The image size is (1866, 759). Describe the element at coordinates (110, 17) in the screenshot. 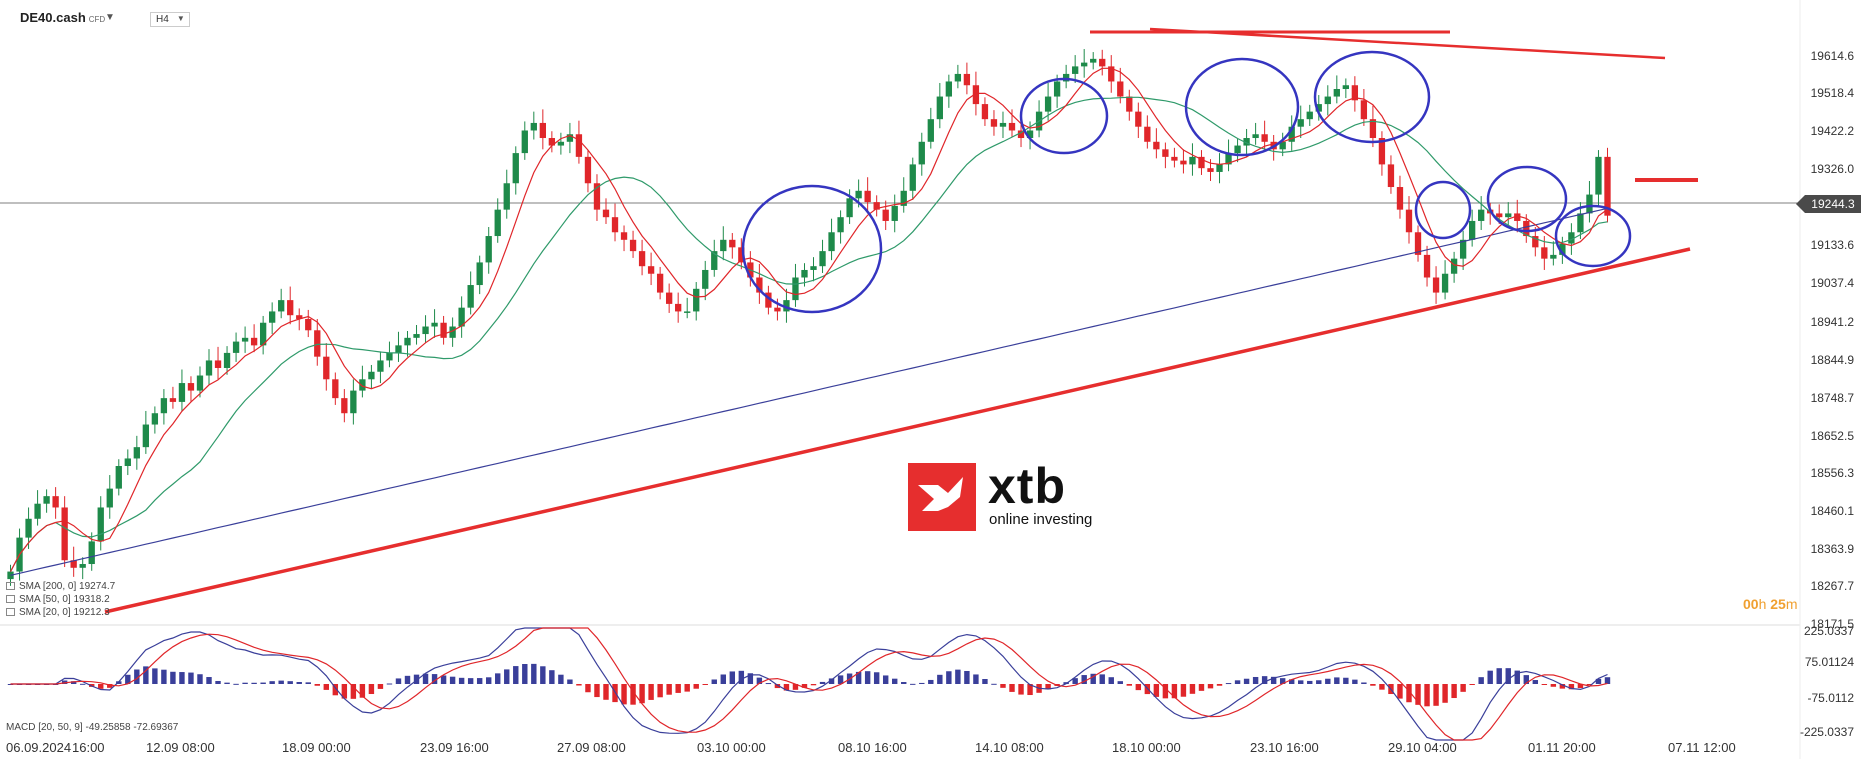

I see `symbol-dropdown-icon: ▼` at that location.